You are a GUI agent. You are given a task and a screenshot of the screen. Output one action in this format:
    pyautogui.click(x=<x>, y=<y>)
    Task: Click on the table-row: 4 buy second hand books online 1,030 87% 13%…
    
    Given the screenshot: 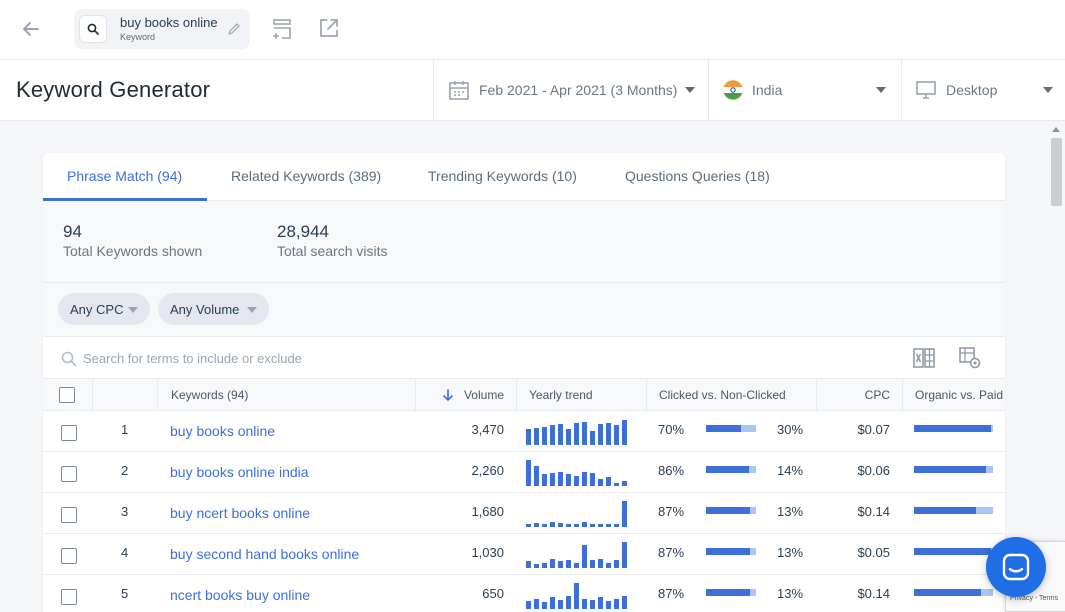 What is the action you would take?
    pyautogui.click(x=524, y=554)
    